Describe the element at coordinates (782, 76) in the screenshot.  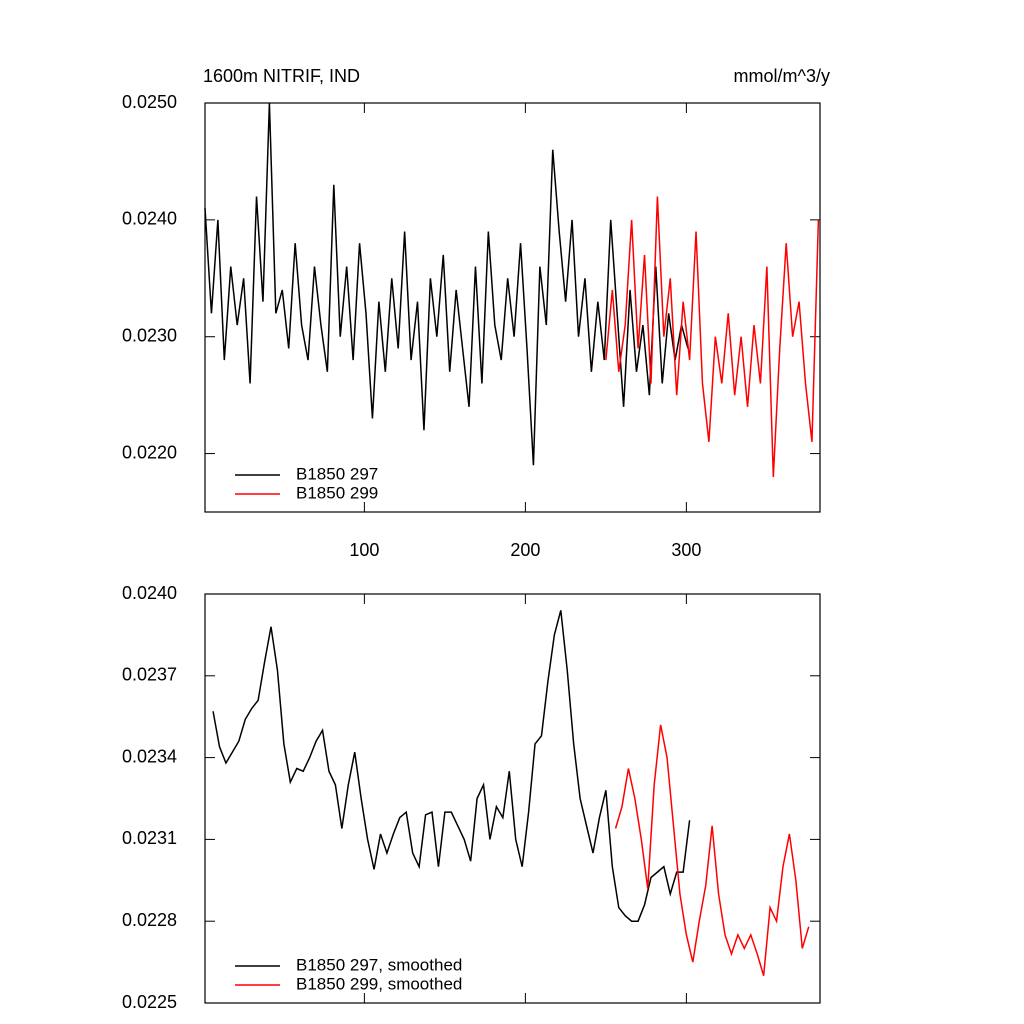
I see `units-label: mmol/m^3/y` at that location.